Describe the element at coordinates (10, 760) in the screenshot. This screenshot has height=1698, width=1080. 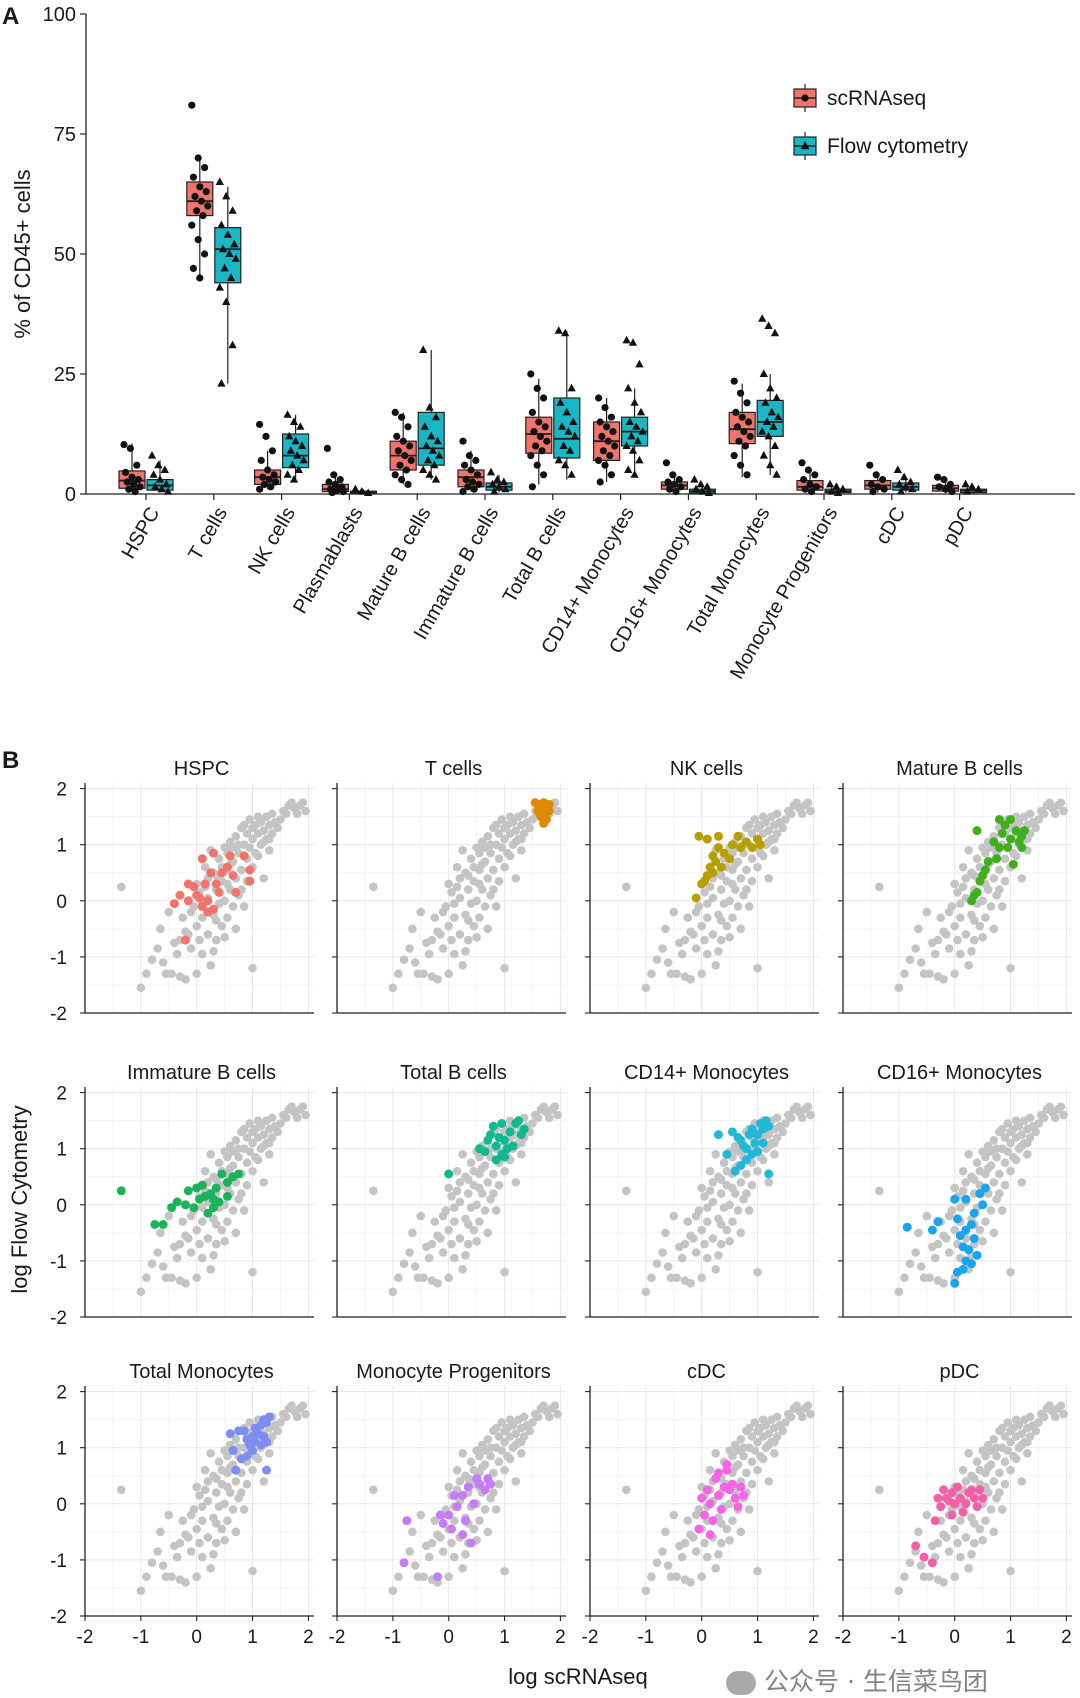
I see `panel-b-label: B` at that location.